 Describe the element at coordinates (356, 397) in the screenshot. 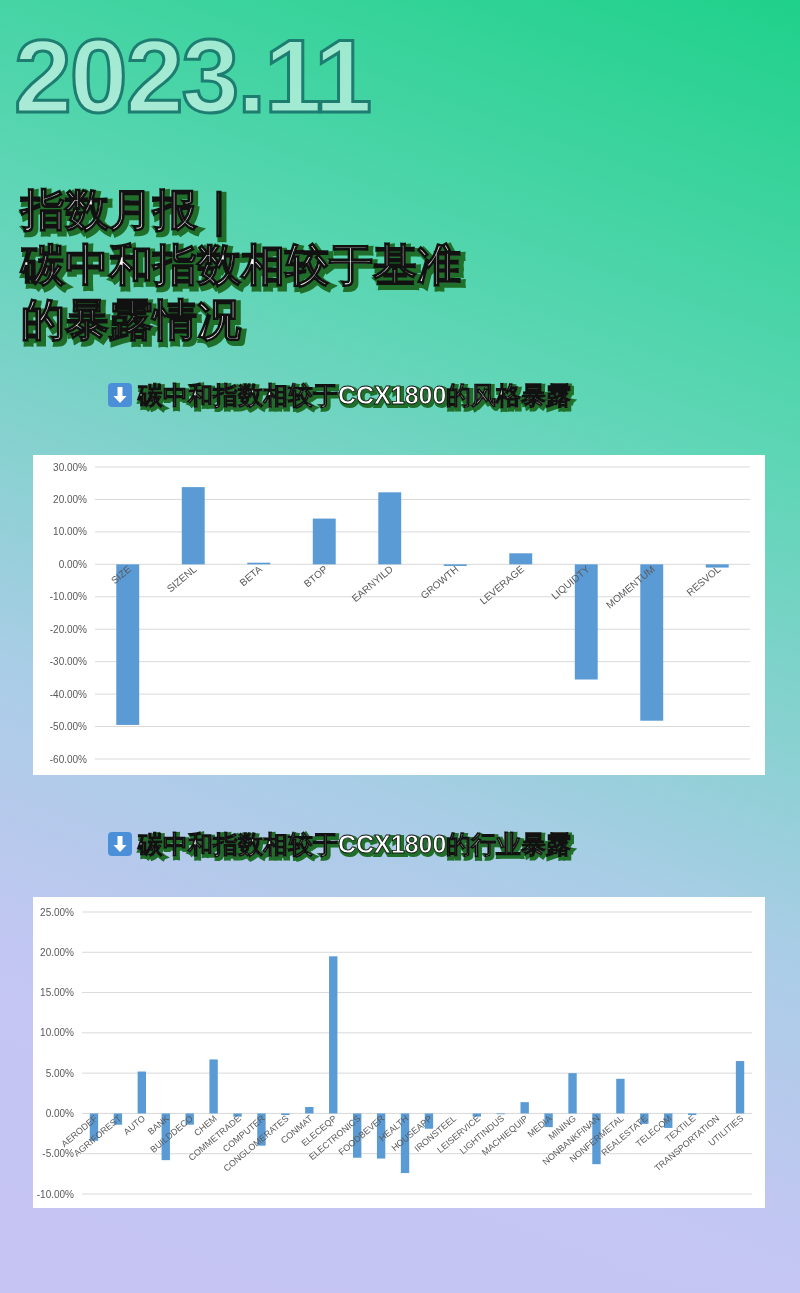

I see `chart-title: 碳中和指数相较于CCX1800的风格暴露` at that location.